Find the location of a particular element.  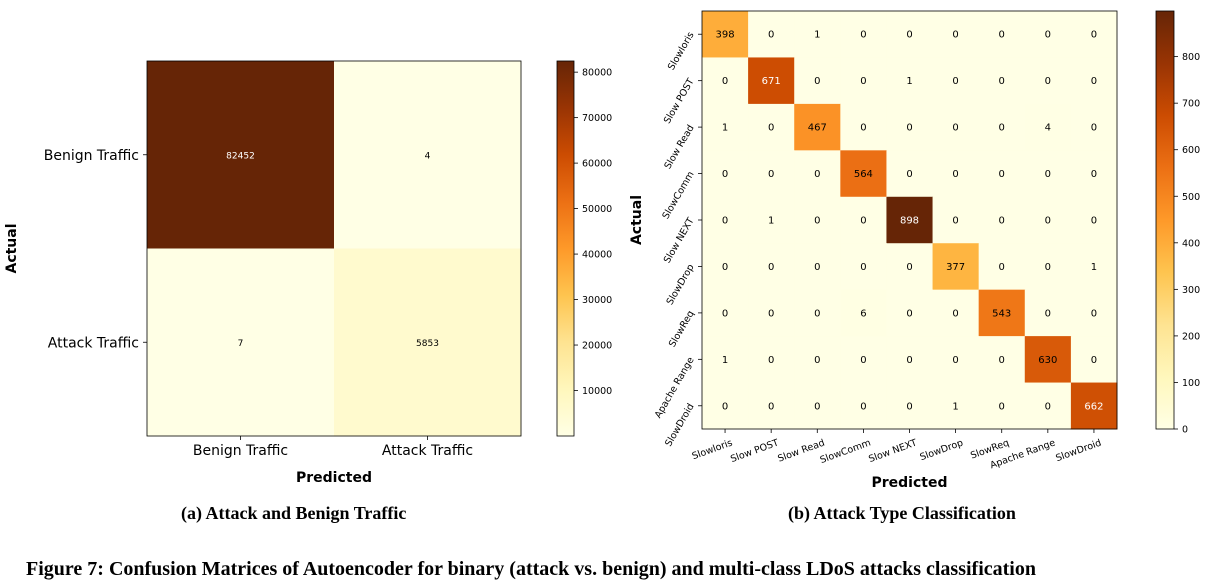

cell-value: 1 is located at coordinates (1094, 267).